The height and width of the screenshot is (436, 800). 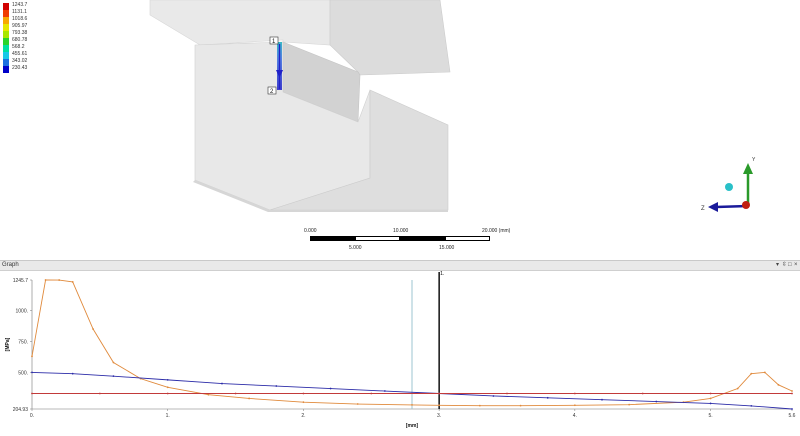 What do you see at coordinates (20, 40) in the screenshot?
I see `legend-value: 680.78` at bounding box center [20, 40].